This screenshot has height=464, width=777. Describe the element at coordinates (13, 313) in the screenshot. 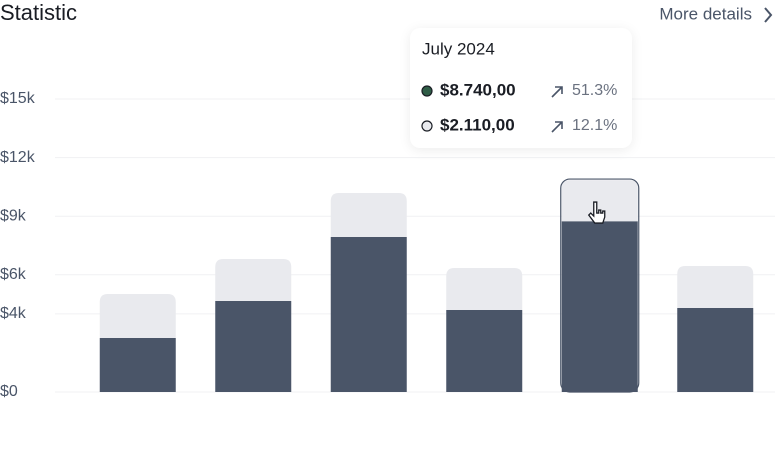

I see `y-tick-label: $4k` at that location.